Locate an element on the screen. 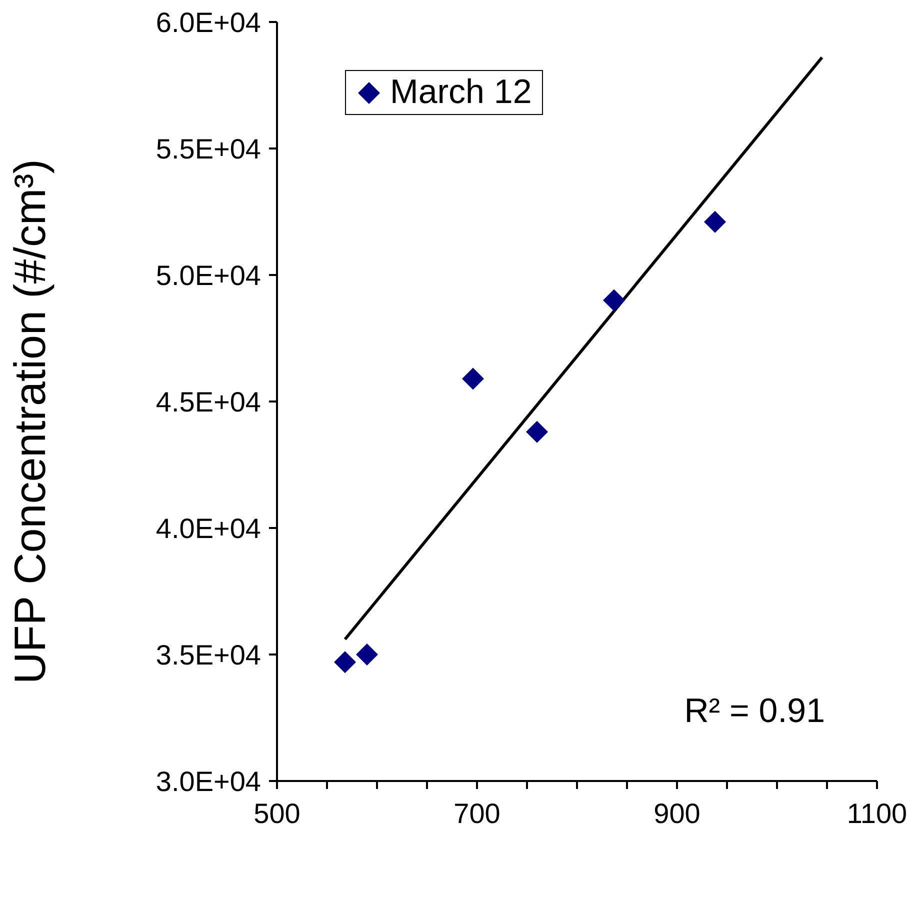 This screenshot has height=898, width=907. x-tick-label: 900 is located at coordinates (677, 813).